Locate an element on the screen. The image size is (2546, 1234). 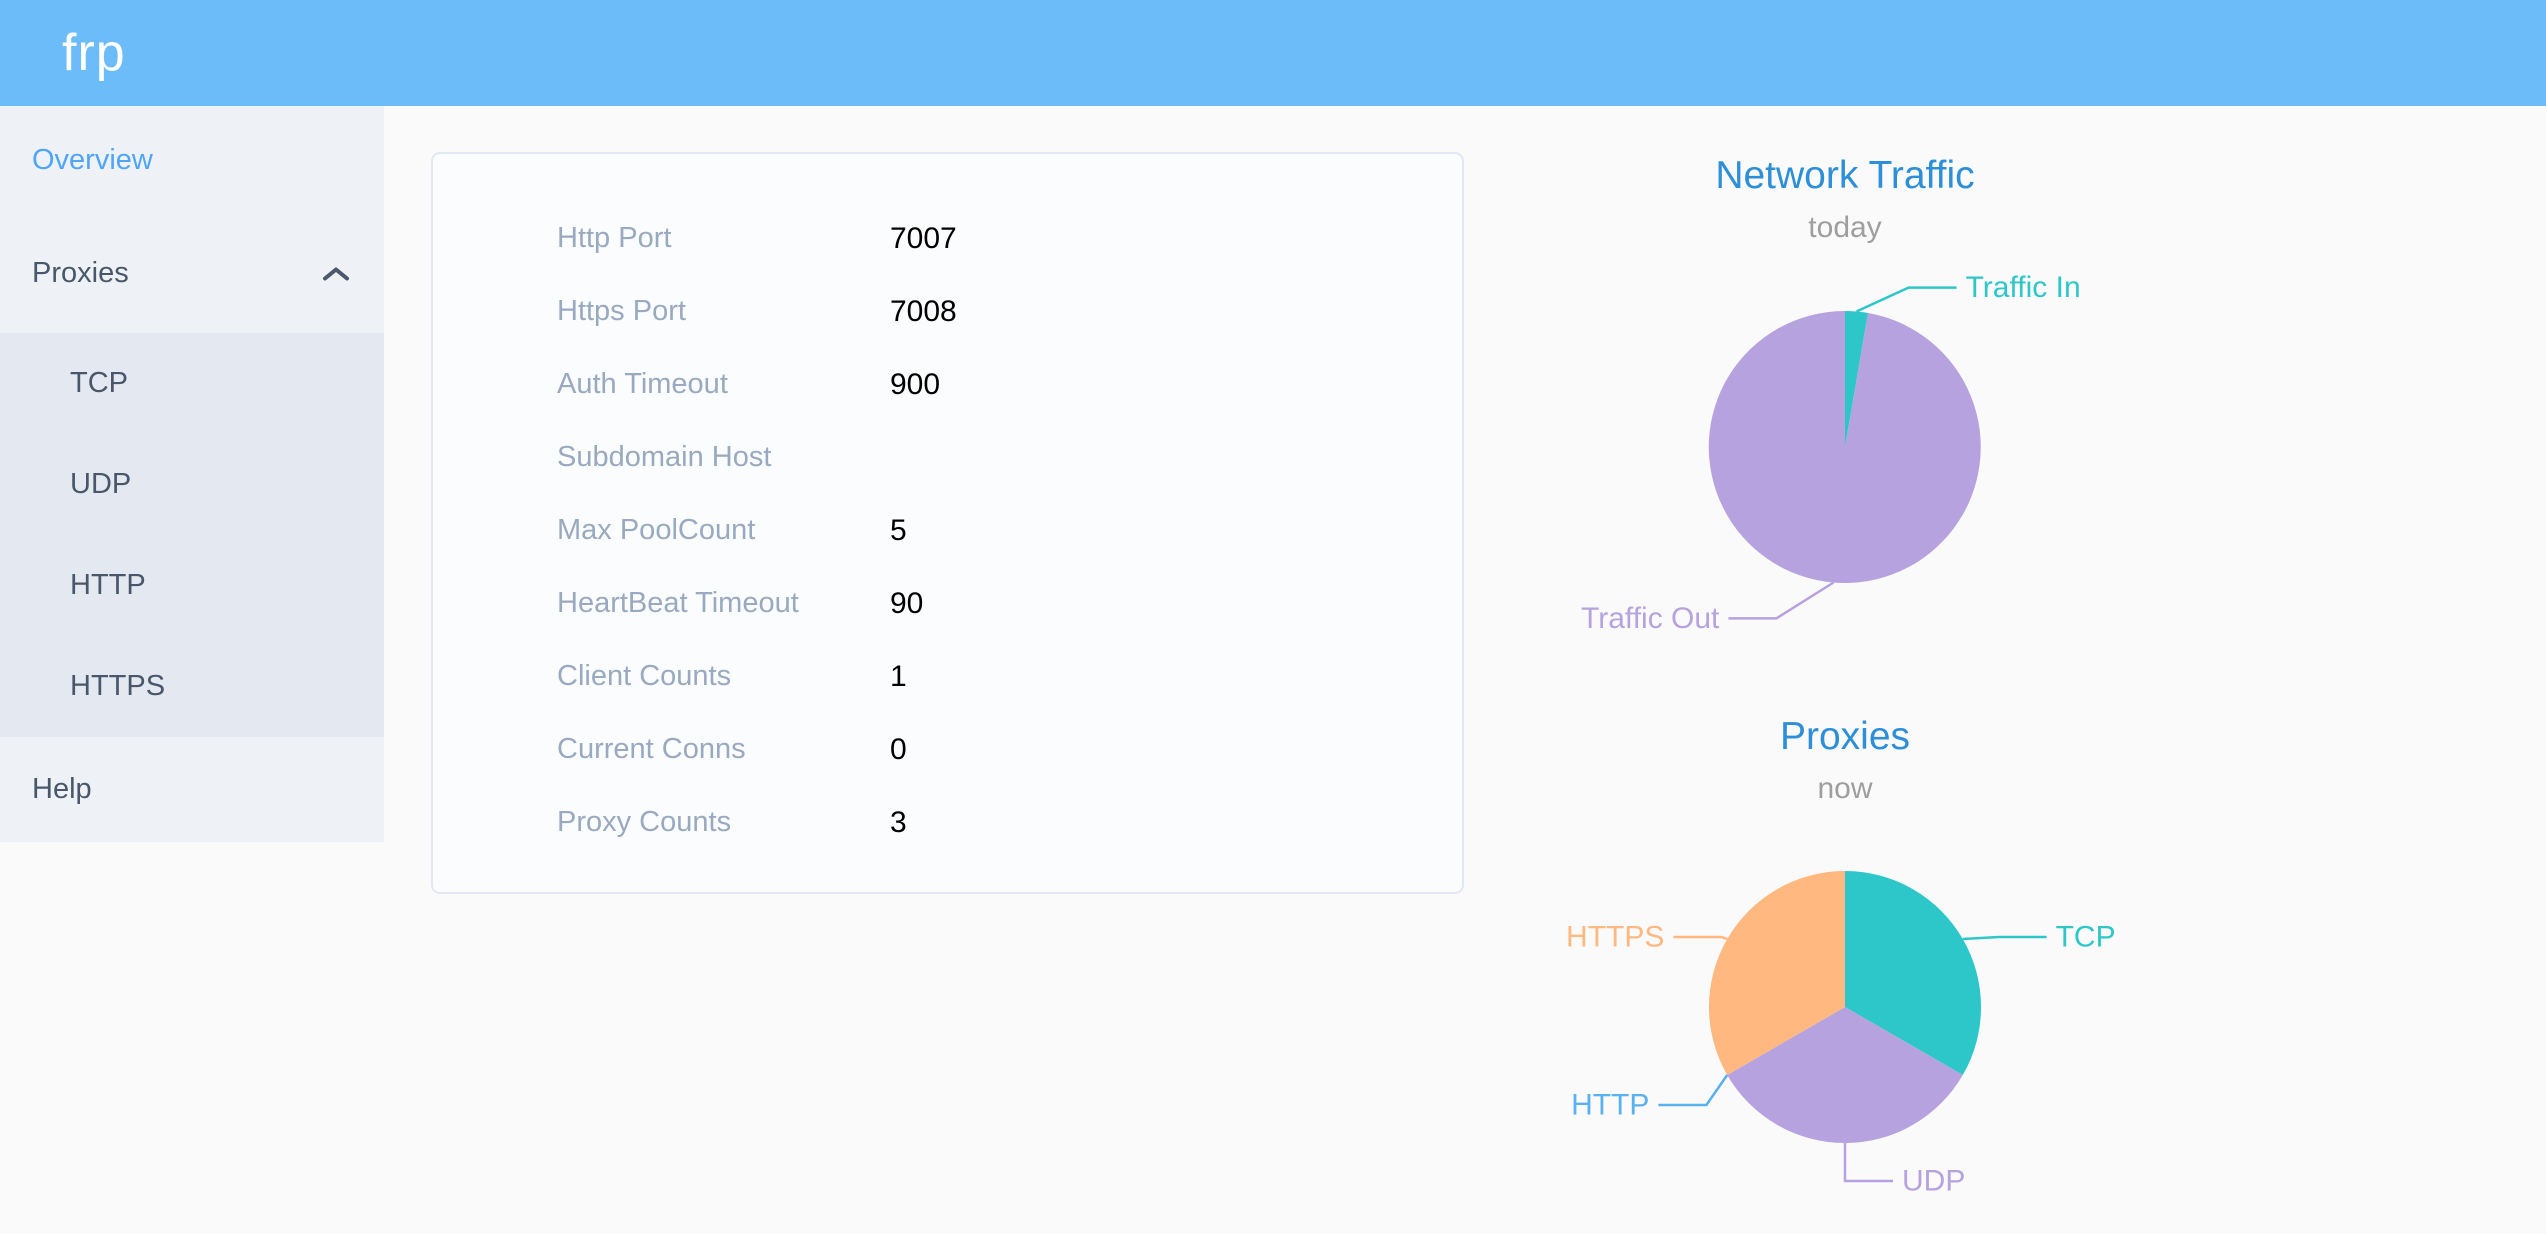
sidebar-item-label: HTTPS is located at coordinates (118, 686).